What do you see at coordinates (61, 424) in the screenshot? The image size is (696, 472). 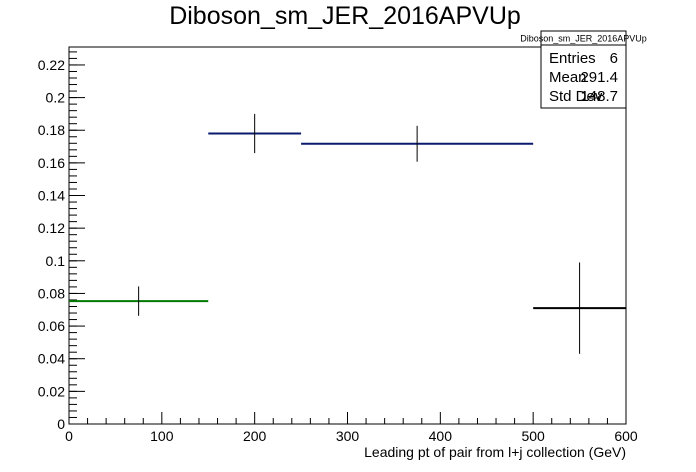 I see `y-tick-label: 0` at bounding box center [61, 424].